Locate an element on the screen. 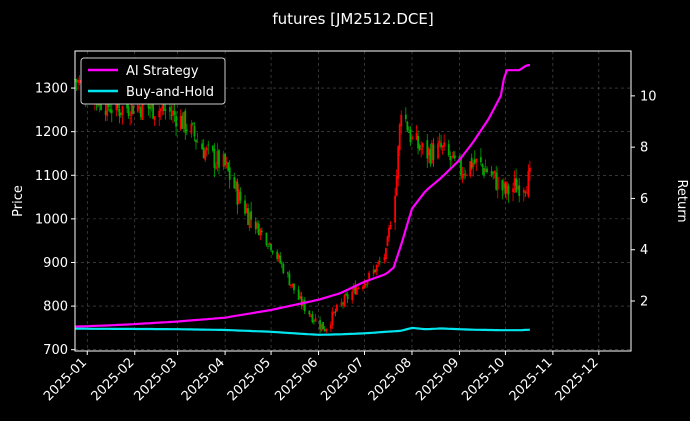  legend-label-buy-and-hold: Buy-and-Hold is located at coordinates (170, 92).